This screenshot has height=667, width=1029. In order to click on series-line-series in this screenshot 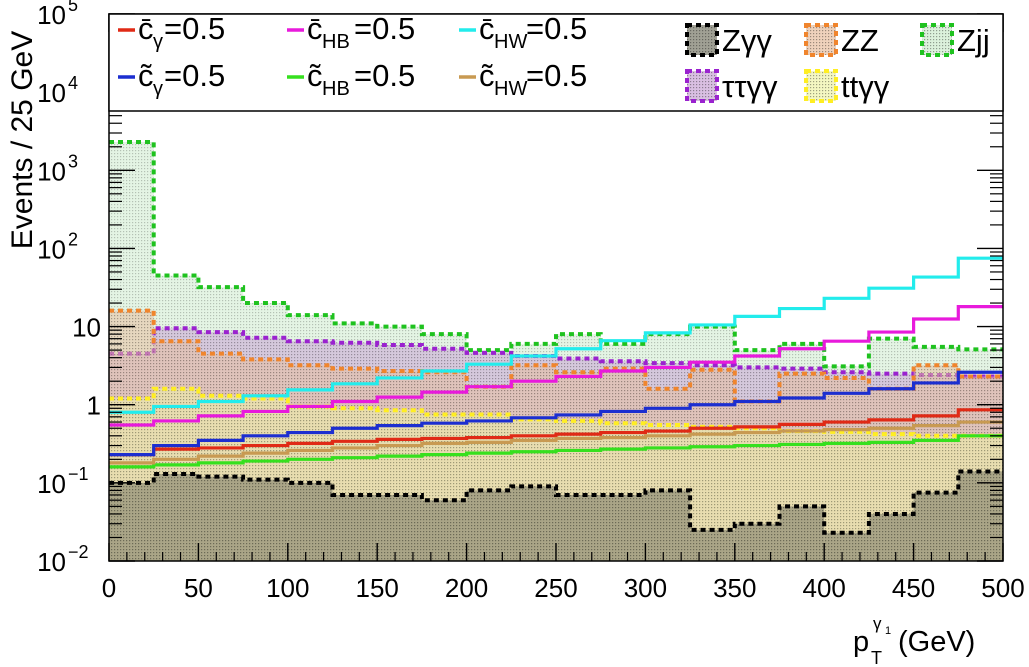, I will do `click(556, 352)`.